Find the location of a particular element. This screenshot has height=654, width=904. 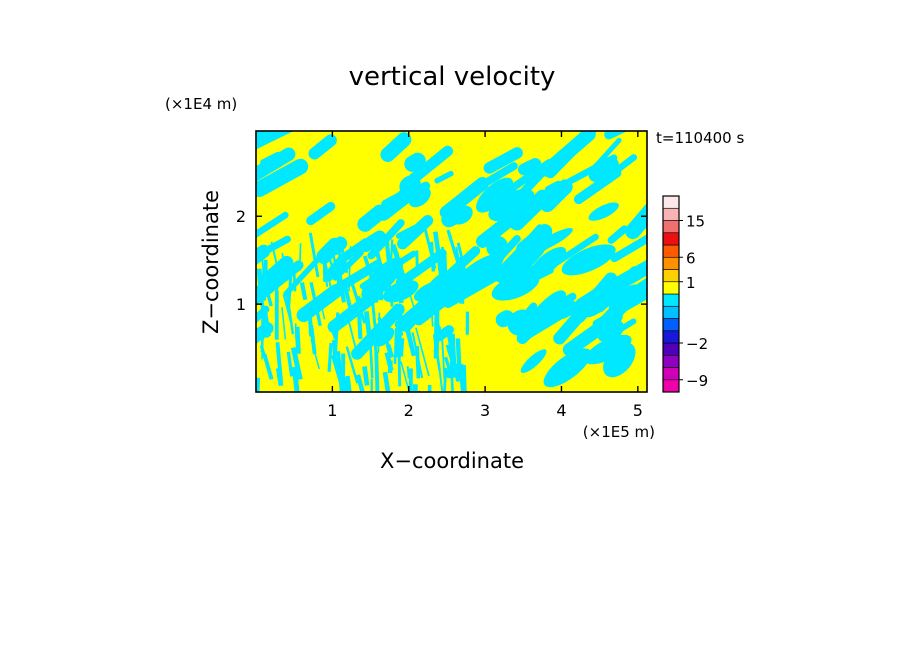

y-tick-label-1: 2 is located at coordinates (241, 216).